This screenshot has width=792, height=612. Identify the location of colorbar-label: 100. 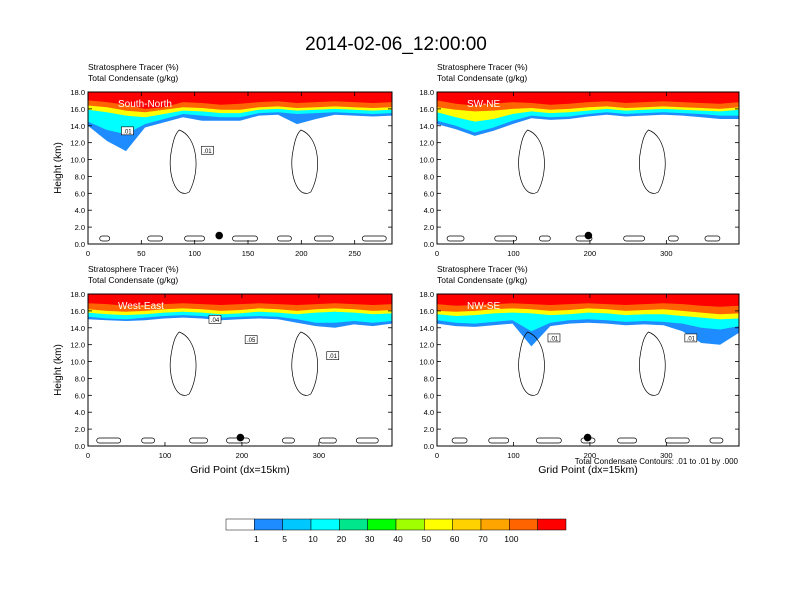
(511, 539).